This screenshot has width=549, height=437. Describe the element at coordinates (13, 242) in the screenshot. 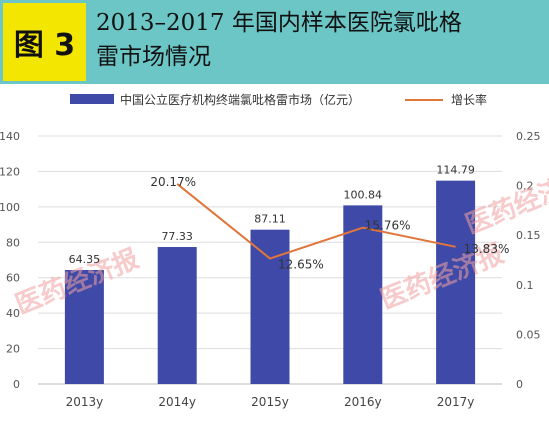

I see `left-axis-tick-label: 80` at that location.